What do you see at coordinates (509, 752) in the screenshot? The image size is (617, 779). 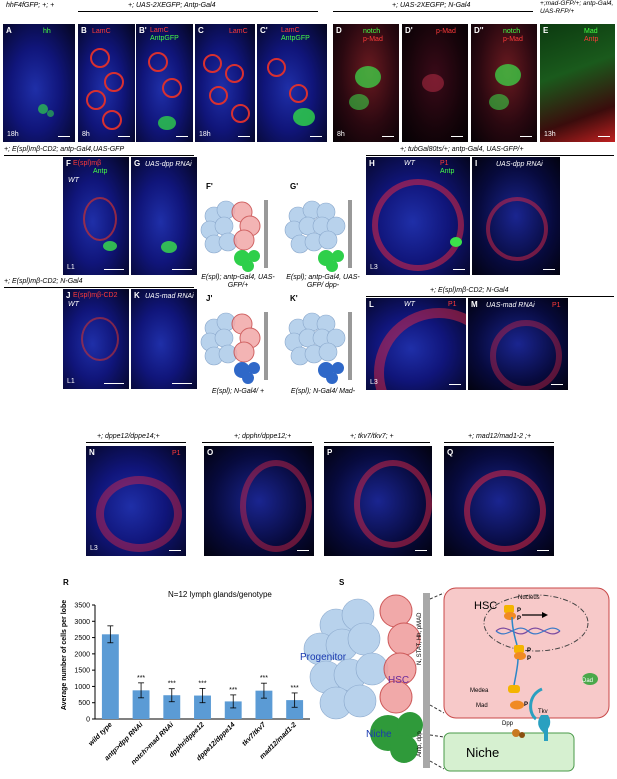 I see `niche-box` at bounding box center [509, 752].